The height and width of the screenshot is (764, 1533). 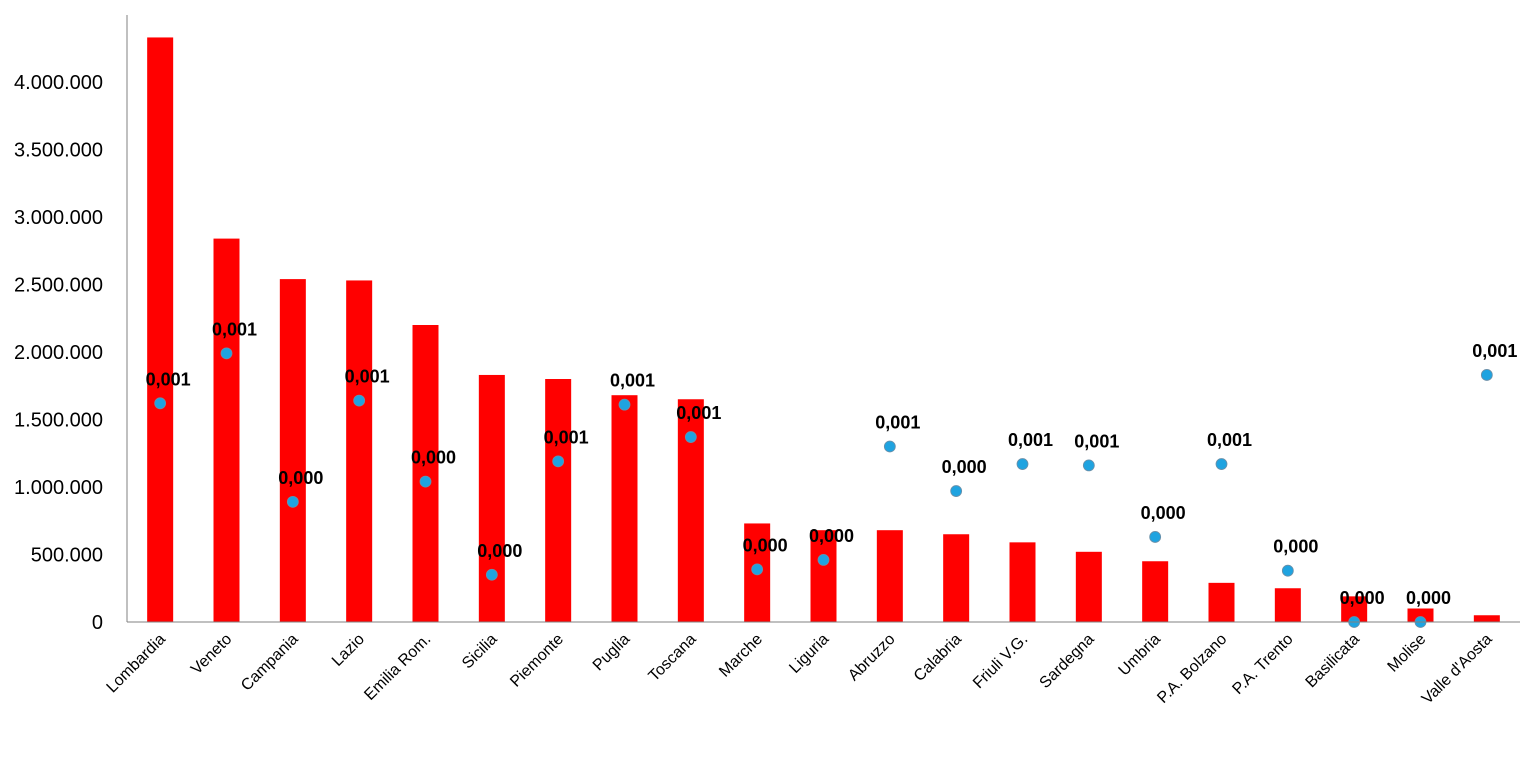 What do you see at coordinates (480, 652) in the screenshot?
I see `x-tick-label: Sicilia` at bounding box center [480, 652].